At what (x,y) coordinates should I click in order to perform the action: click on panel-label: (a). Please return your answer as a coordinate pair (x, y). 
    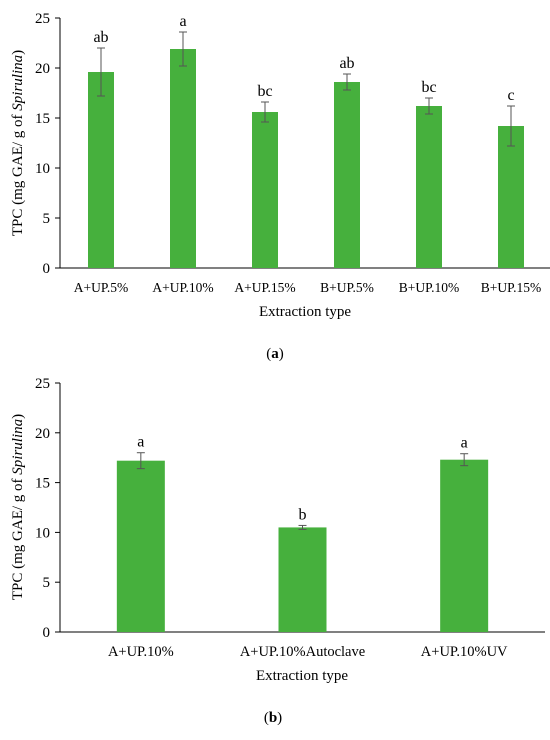
    Looking at the image, I should click on (275, 354).